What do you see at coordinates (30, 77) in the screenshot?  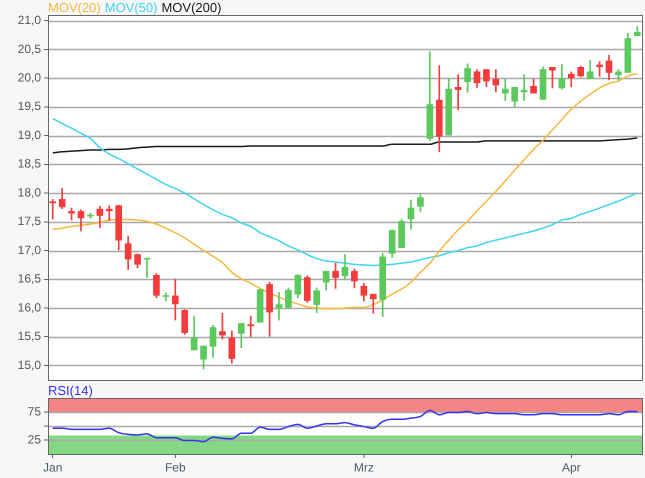 I see `y-tick-label: 20,0` at bounding box center [30, 77].